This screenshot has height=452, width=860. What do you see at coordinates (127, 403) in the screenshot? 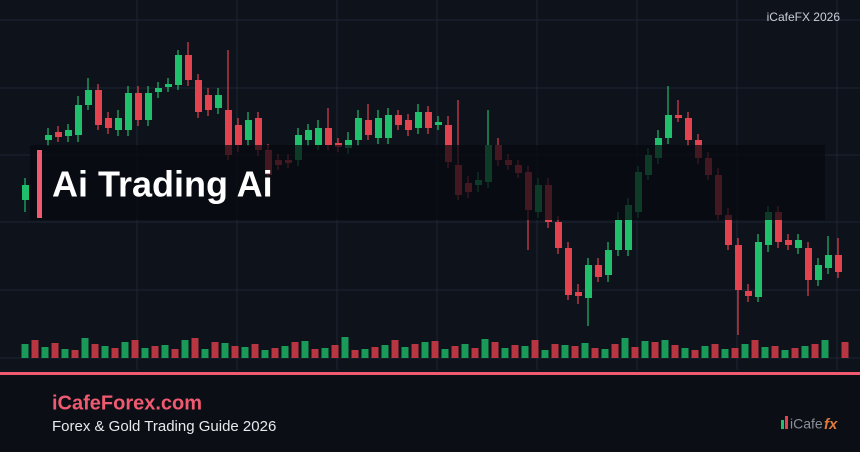
I see `brand: iCafeForex.com` at bounding box center [127, 403].